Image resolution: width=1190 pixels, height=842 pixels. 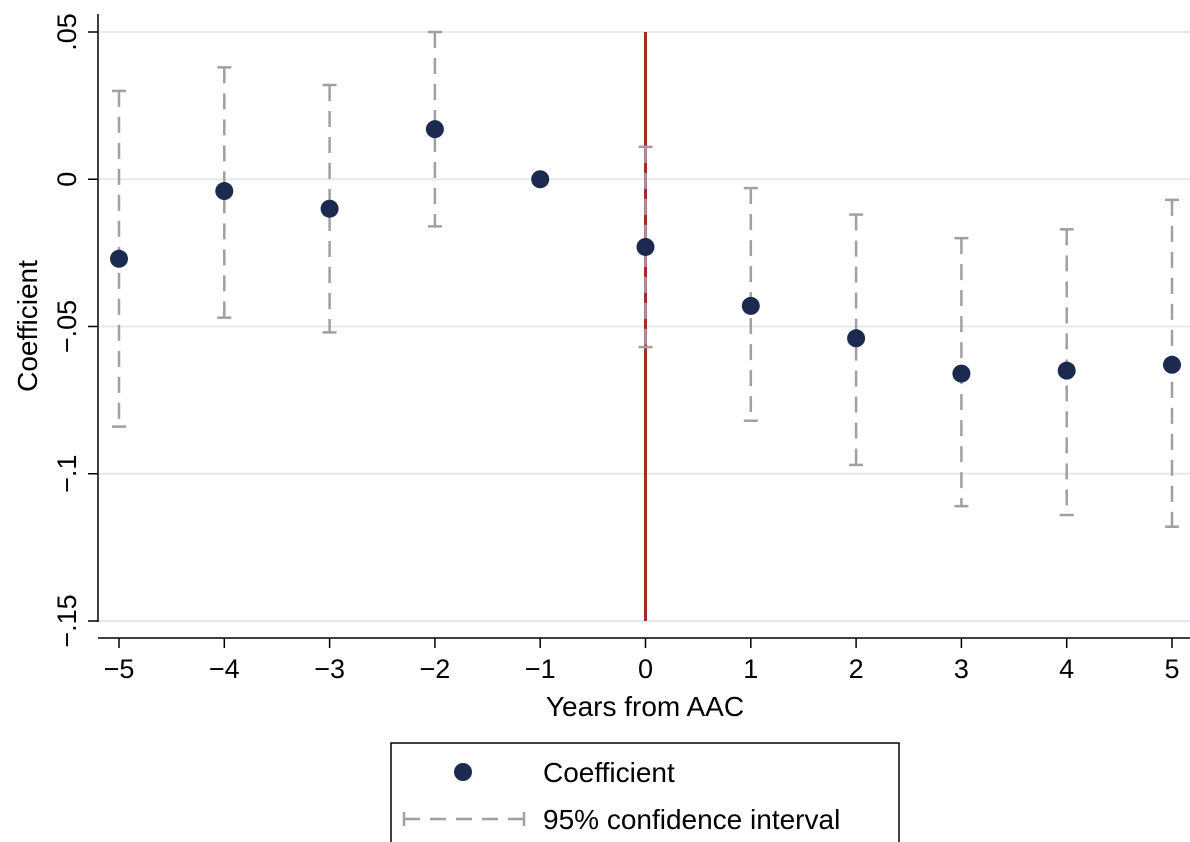 What do you see at coordinates (329, 669) in the screenshot?
I see `x-tick-label: −3` at bounding box center [329, 669].